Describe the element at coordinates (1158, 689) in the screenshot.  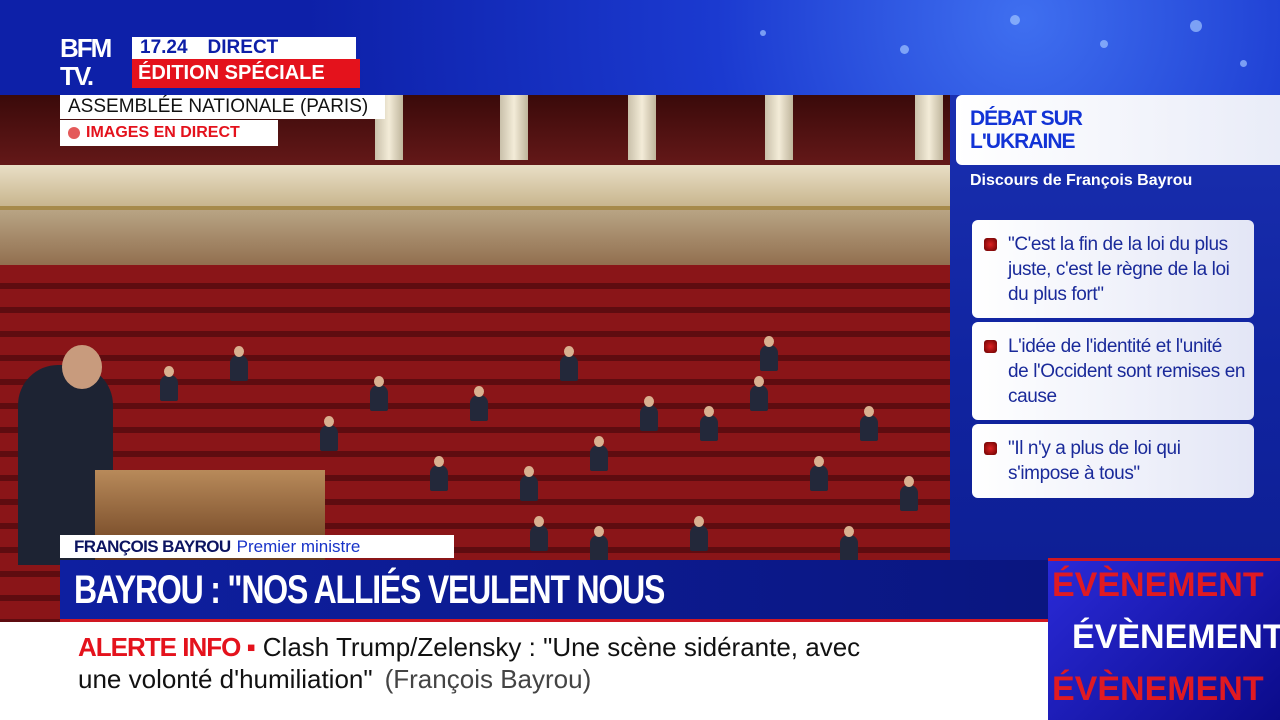
I see `event-text-red-2: ÉVÈNEMENT` at that location.